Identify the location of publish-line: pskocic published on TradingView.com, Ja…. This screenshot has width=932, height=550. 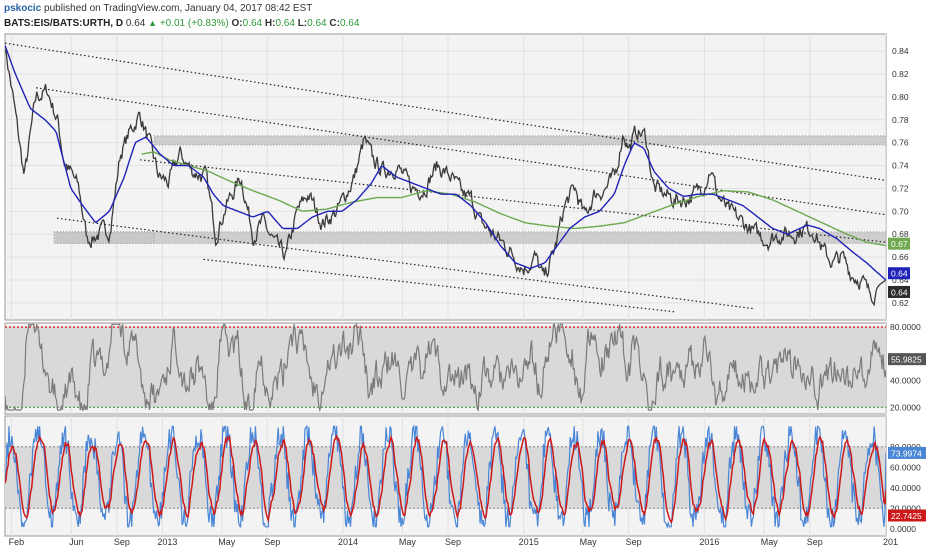
(454, 9).